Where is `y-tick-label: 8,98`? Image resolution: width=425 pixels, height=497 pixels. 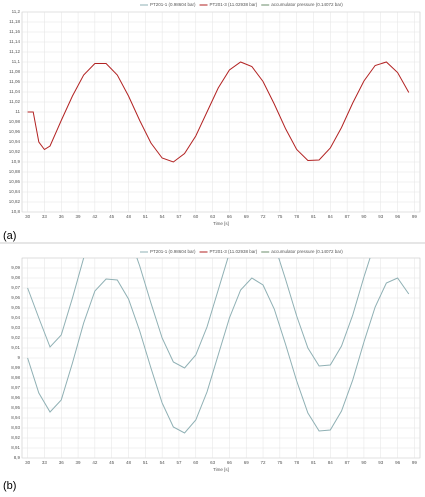 y-tick-label: 8,98 is located at coordinates (15, 377).